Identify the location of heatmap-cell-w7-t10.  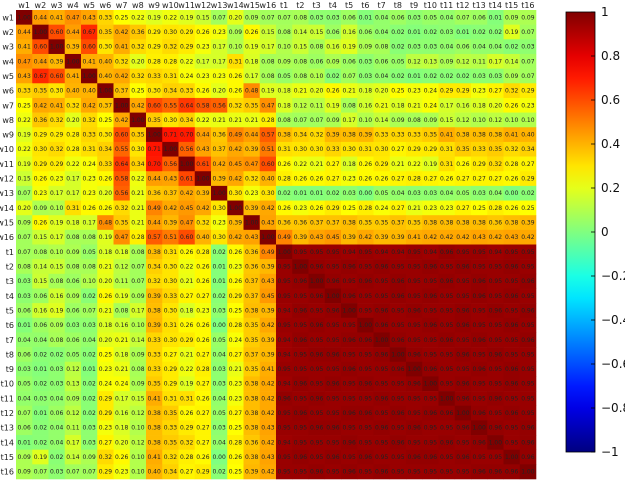
(430, 105).